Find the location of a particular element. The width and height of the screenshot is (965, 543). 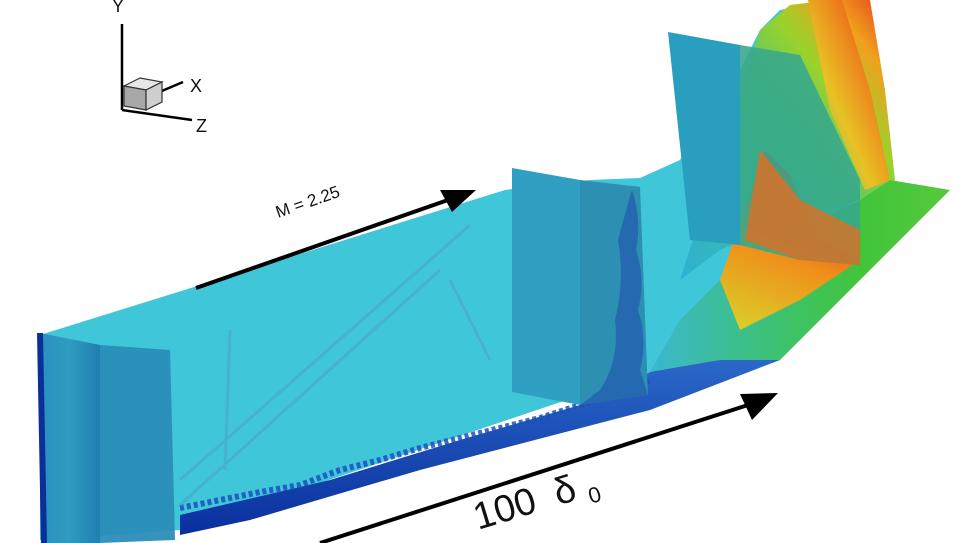

z-axis-line is located at coordinates (157, 115).